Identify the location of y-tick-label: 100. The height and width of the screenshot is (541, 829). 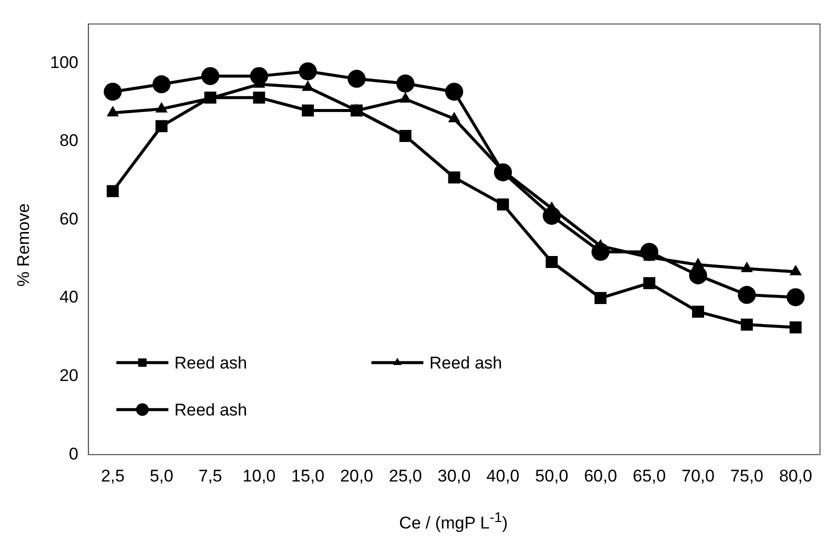
(64, 62).